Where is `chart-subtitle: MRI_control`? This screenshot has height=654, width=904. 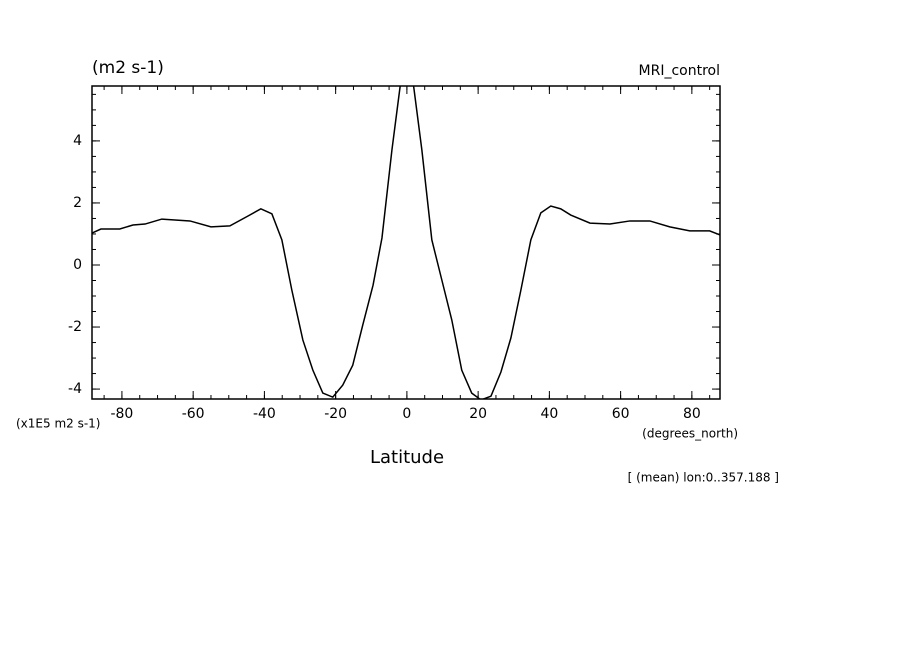 chart-subtitle: MRI_control is located at coordinates (679, 71).